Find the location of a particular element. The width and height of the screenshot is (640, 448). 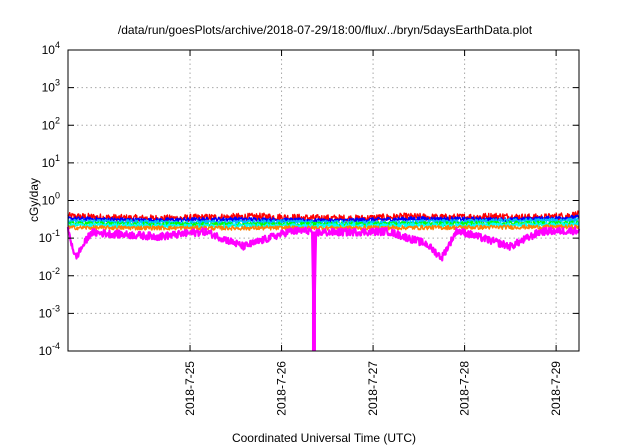

x-tick-label: 2018-7-25 is located at coordinates (190, 388).